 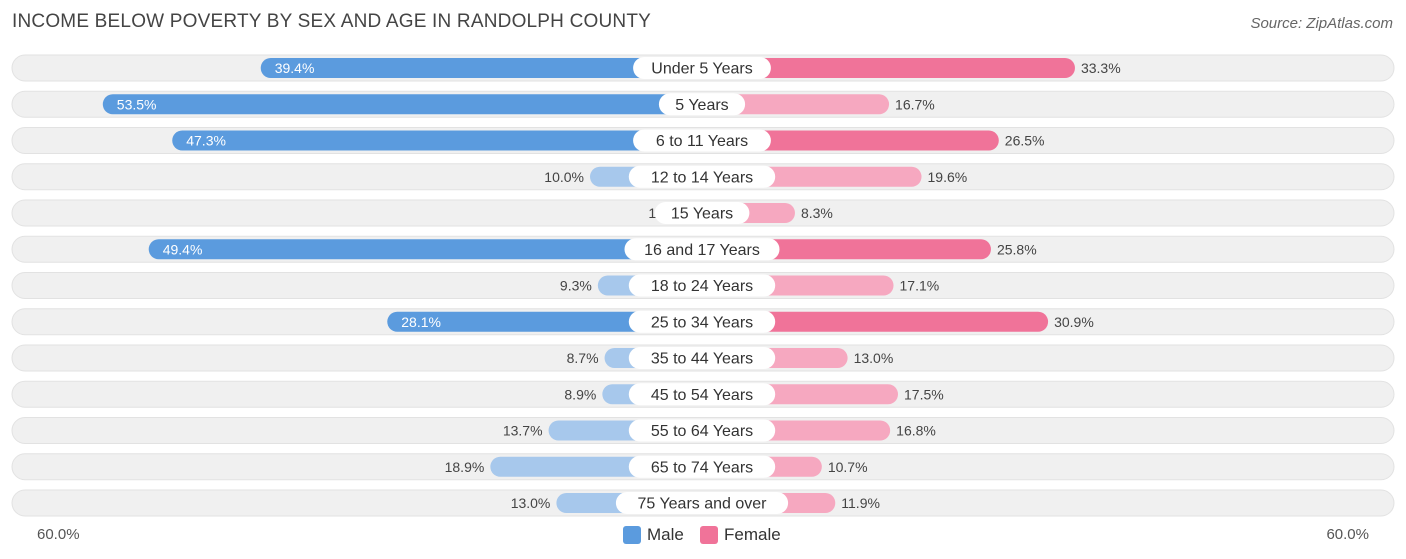 I want to click on category-label: 12 to 14 Years, so click(x=702, y=177).